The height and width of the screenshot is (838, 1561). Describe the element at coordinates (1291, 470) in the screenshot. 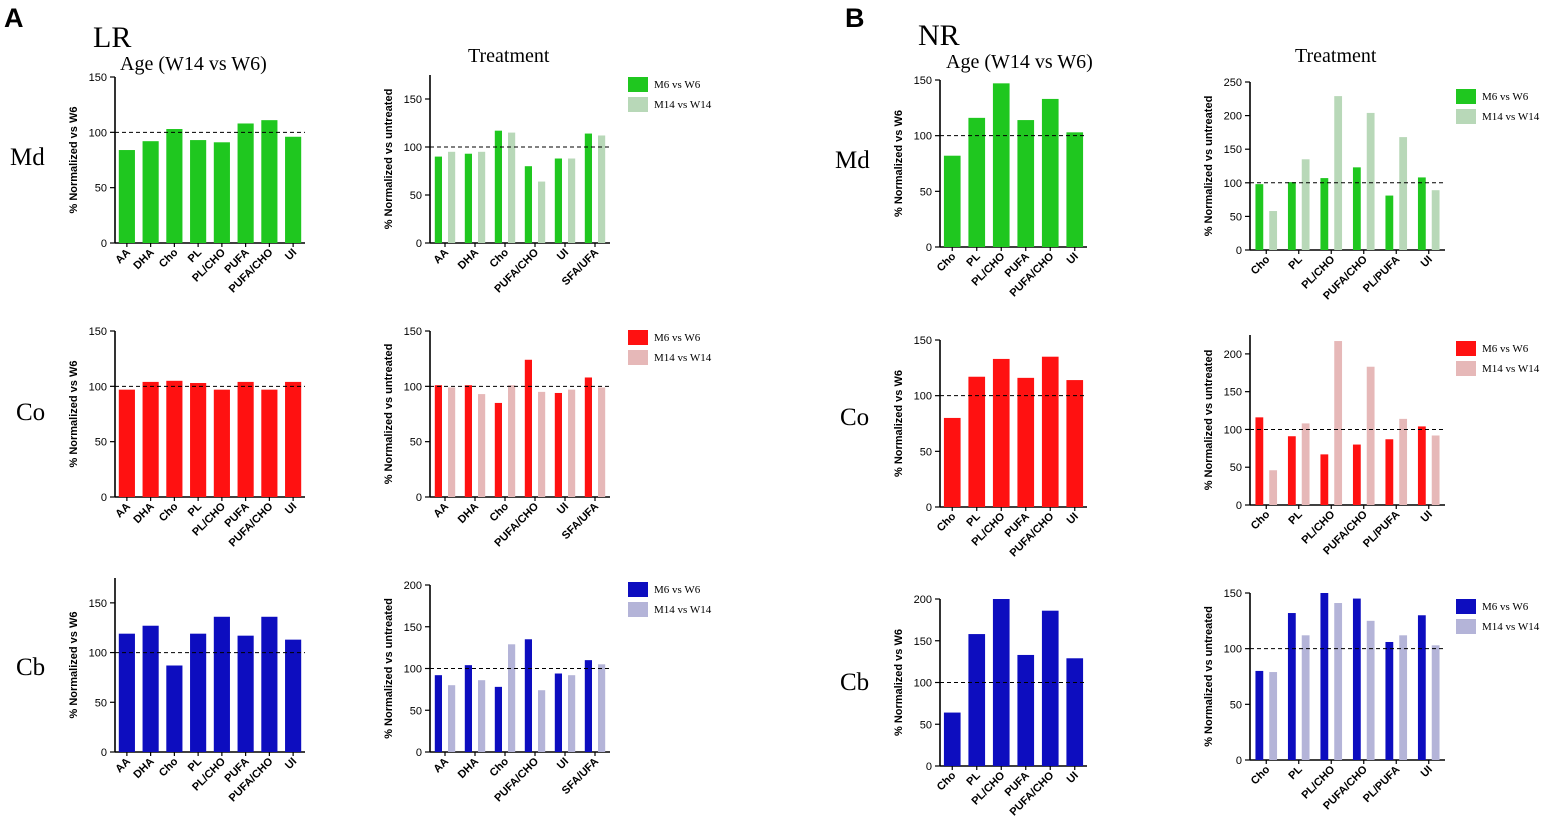

I see `bar-pl-m6` at that location.